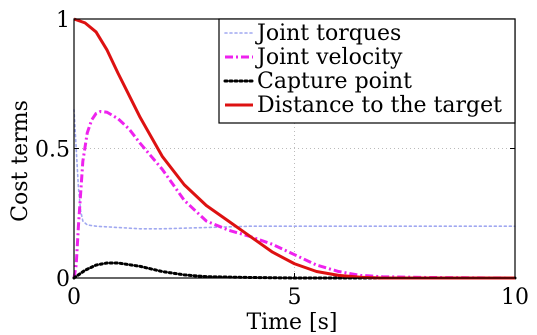  Describe the element at coordinates (291, 322) in the screenshot. I see `x-axis-label: Time [s]` at that location.